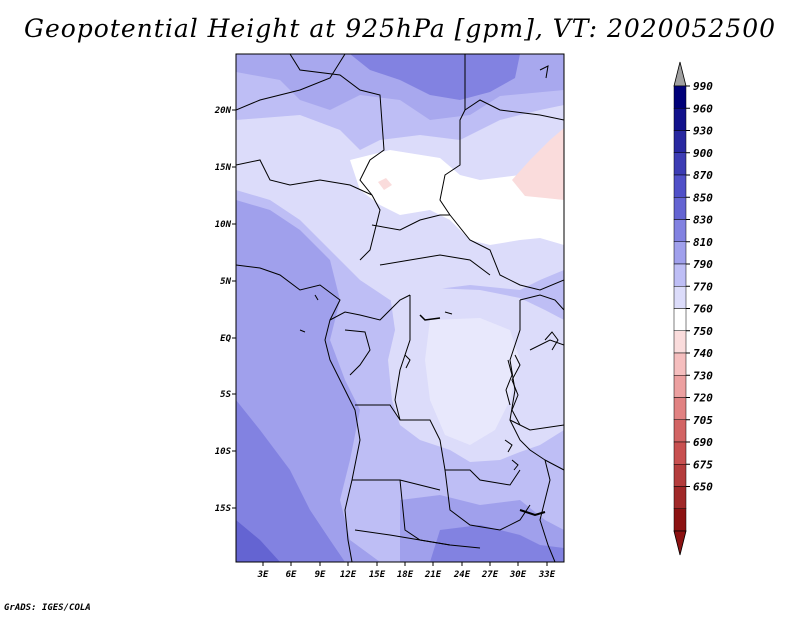  Describe the element at coordinates (223, 310) in the screenshot. I see `latitude-labels: 20N 15N 10N 5N EQ 5S 10S 15S` at that location.